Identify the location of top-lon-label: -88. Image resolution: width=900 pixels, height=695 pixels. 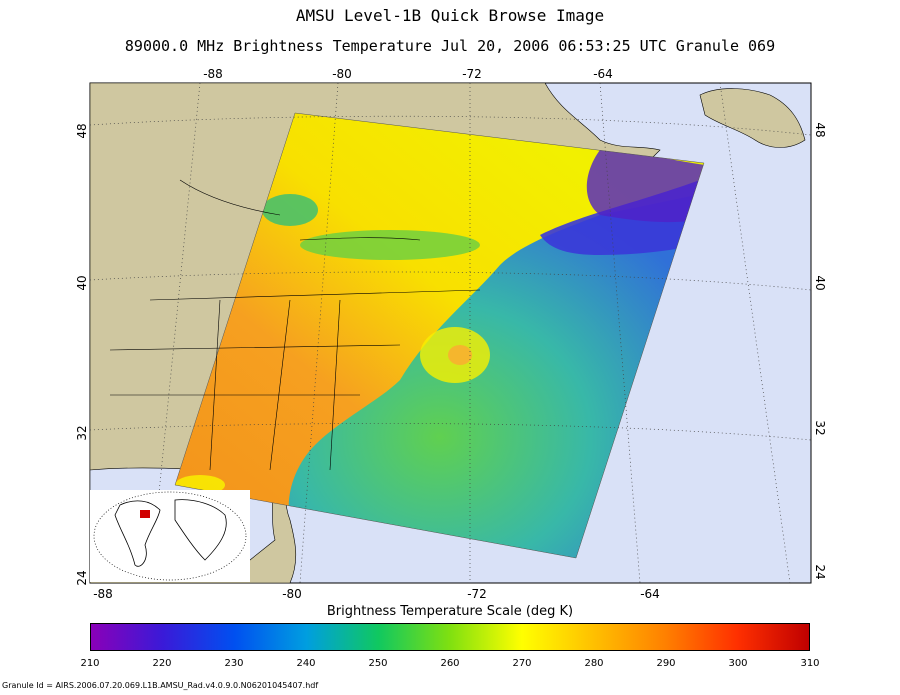
(213, 74).